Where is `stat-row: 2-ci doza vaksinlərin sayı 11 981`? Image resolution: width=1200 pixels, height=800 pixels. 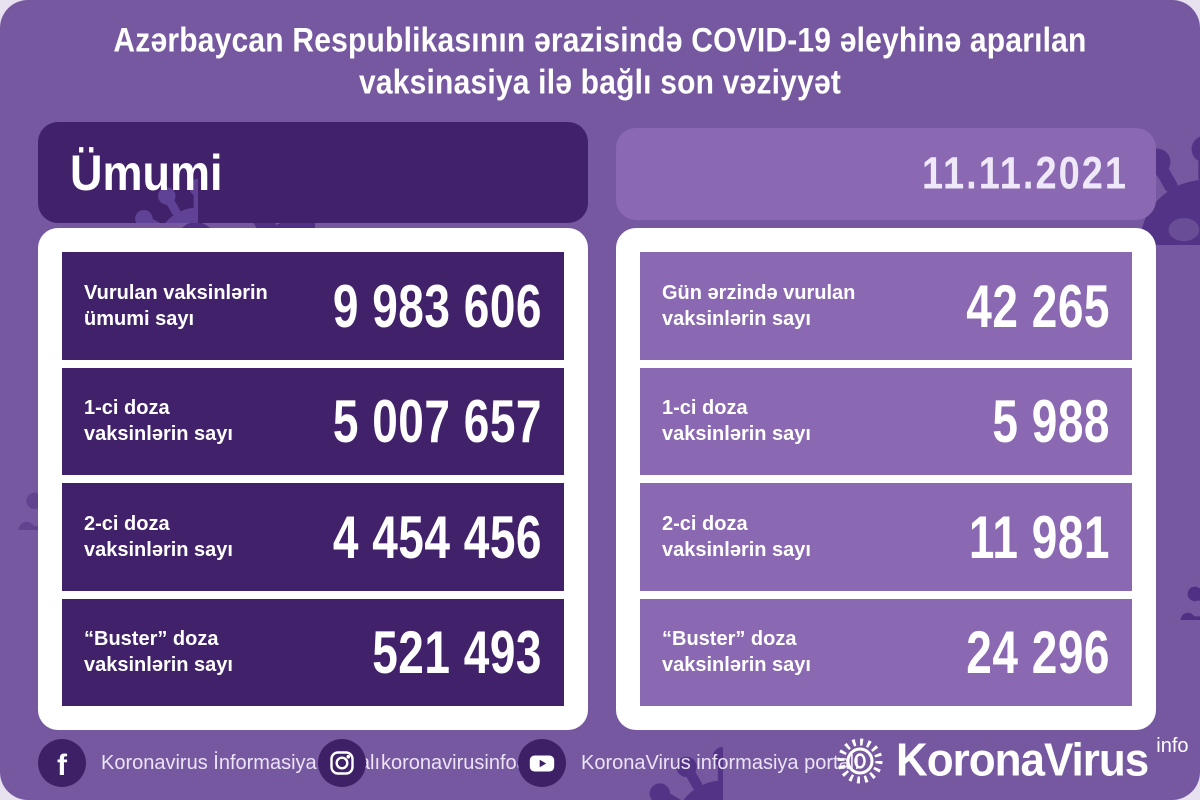 stat-row: 2-ci doza vaksinlərin sayı 11 981 is located at coordinates (886, 537).